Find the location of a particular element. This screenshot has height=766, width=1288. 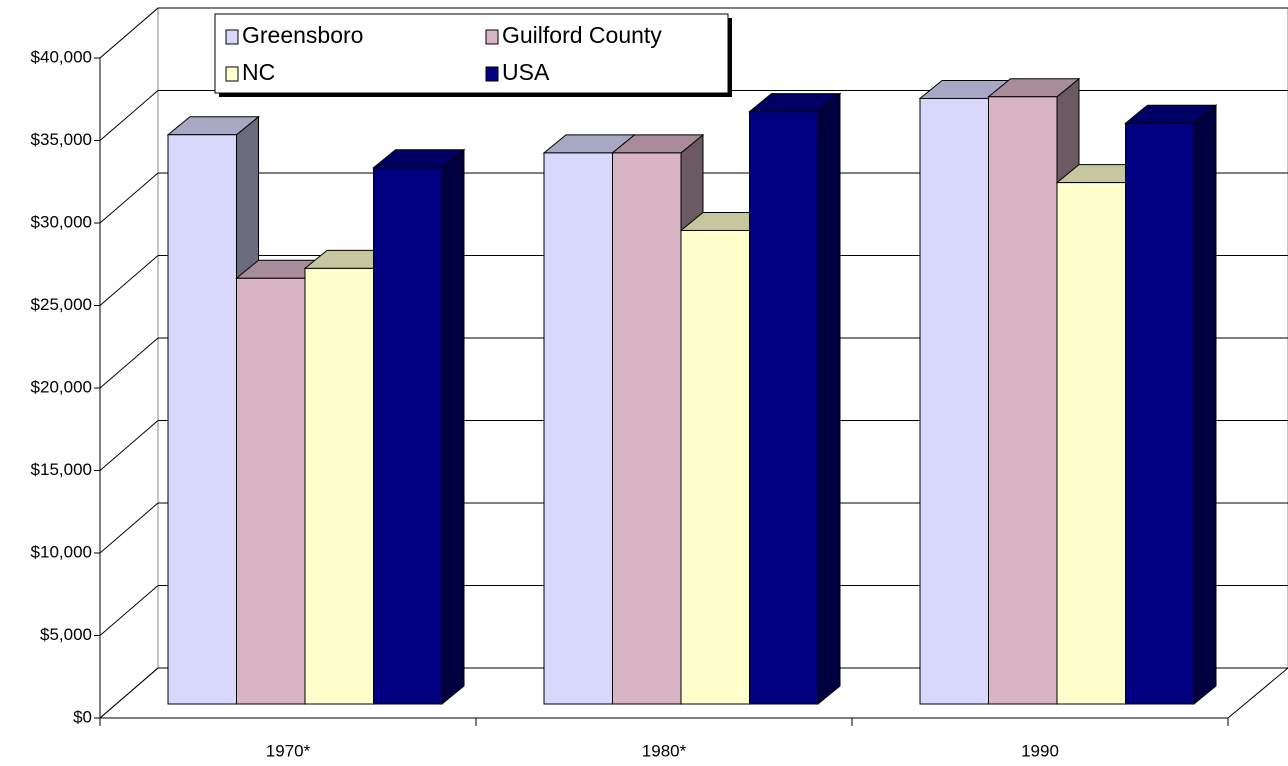

legend-label: USA is located at coordinates (526, 72).